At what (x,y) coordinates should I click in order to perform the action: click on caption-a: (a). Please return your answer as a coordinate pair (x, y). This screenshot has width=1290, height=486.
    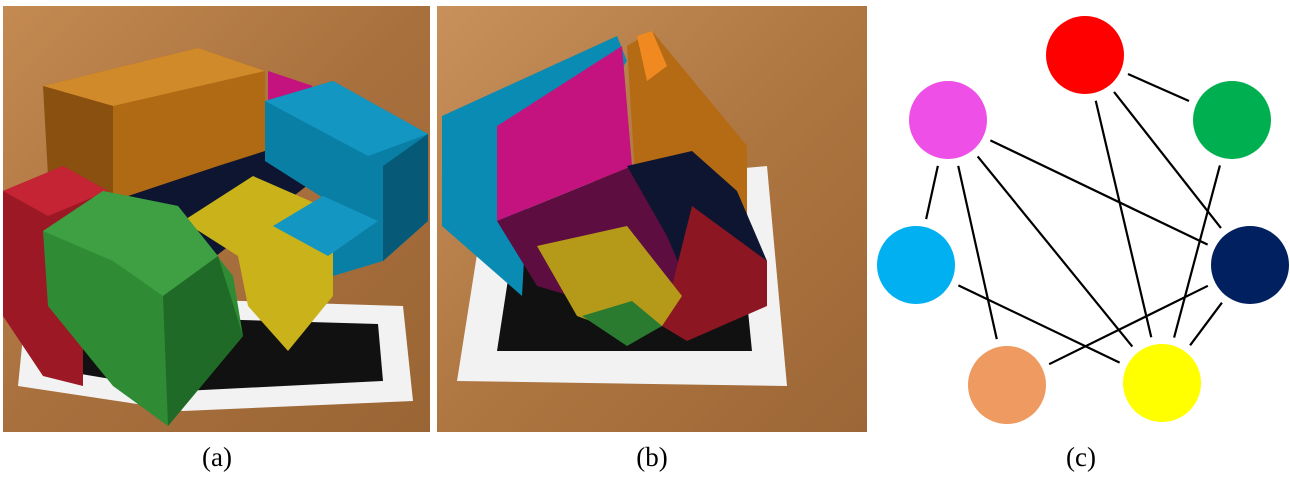
    Looking at the image, I should click on (217, 457).